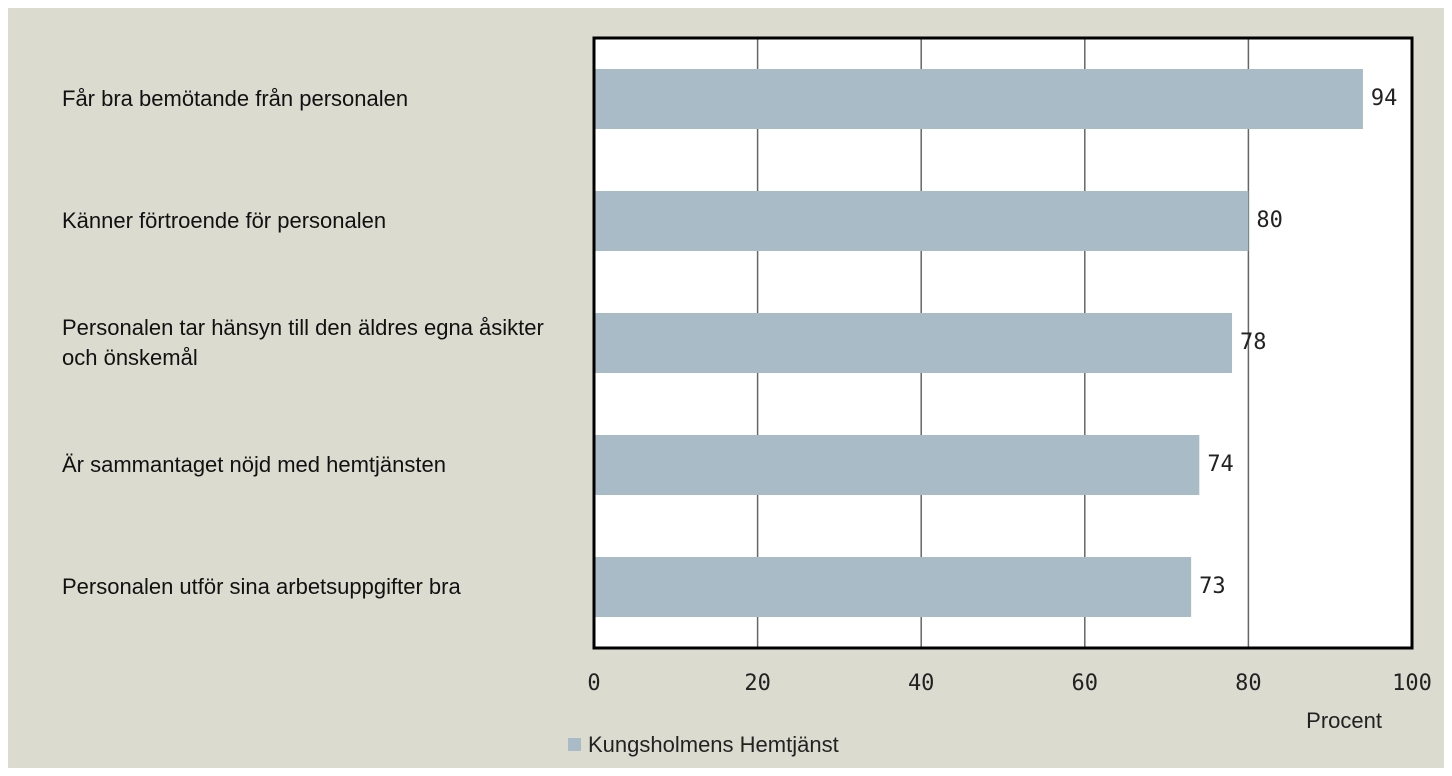 This screenshot has height=776, width=1452. What do you see at coordinates (1212, 586) in the screenshot?
I see `value-label: 73` at bounding box center [1212, 586].